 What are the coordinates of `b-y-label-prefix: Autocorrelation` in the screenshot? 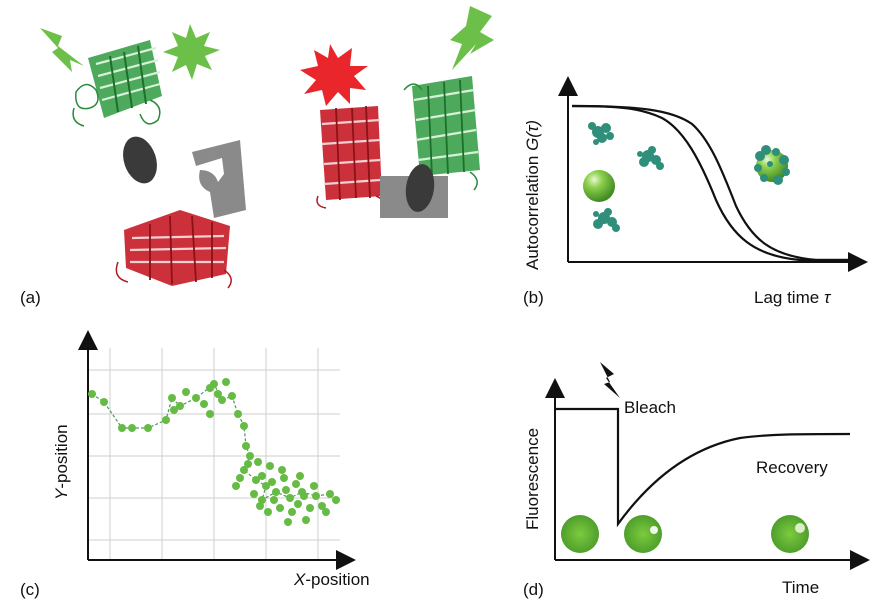 It's located at (532, 210).